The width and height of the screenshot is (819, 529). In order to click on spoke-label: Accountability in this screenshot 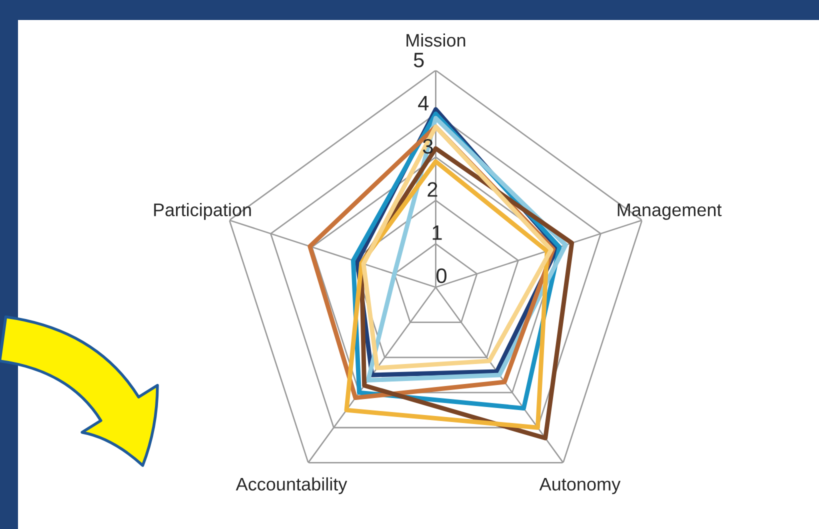, I will do `click(292, 485)`.